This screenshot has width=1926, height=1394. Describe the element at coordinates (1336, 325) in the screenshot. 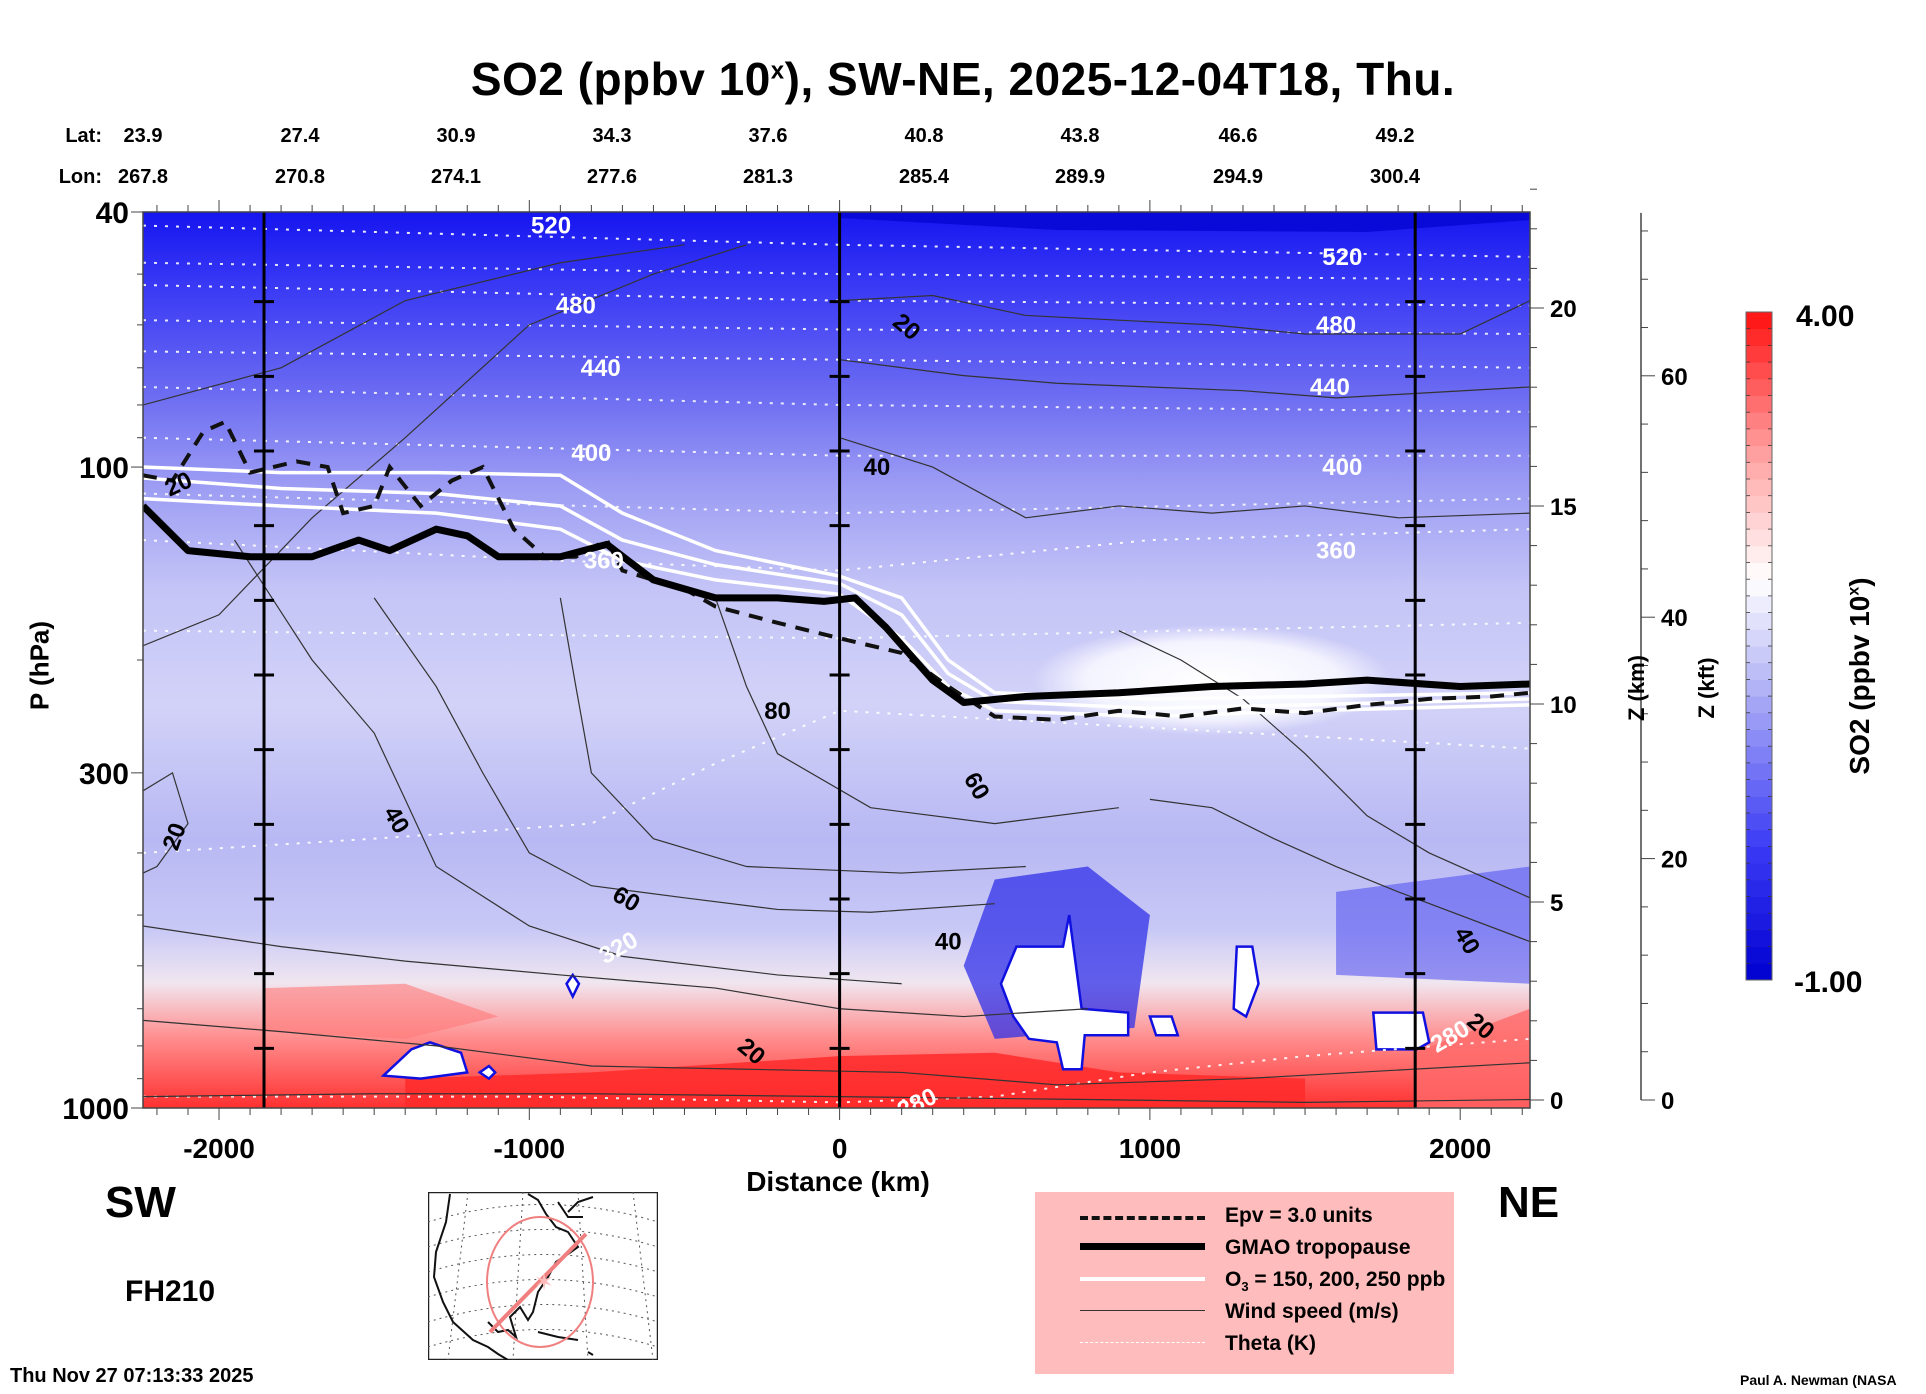

I see `theta-label: 480` at that location.